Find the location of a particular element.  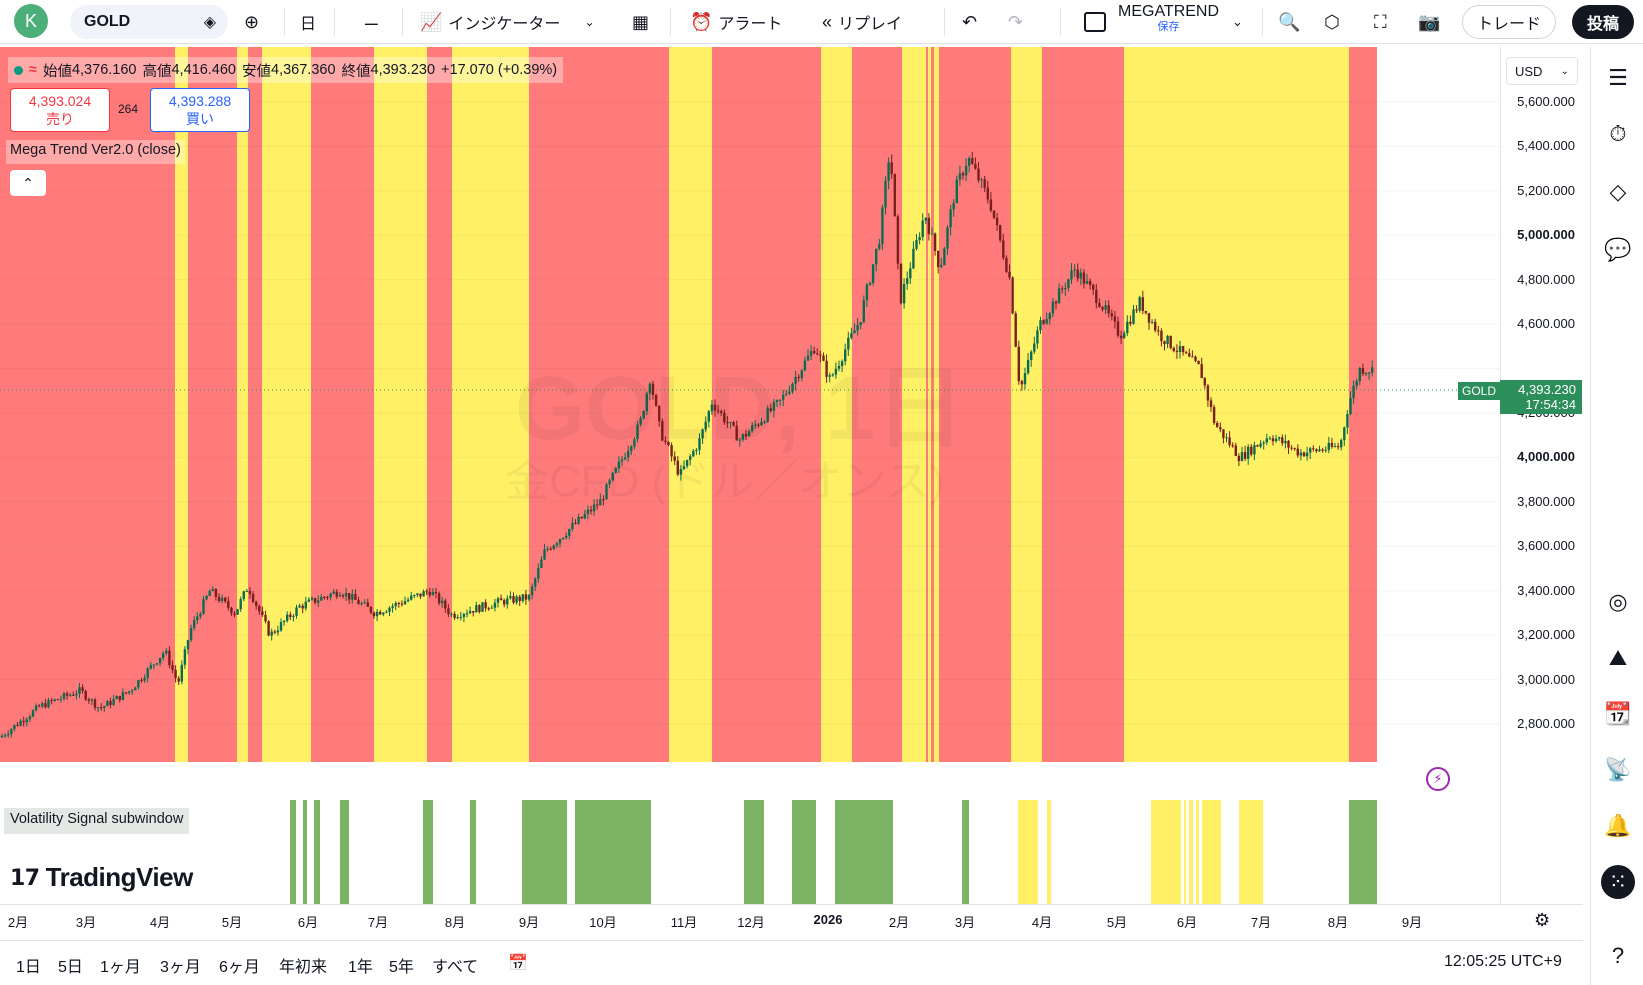

neutral-zone is located at coordinates (1026, 404).